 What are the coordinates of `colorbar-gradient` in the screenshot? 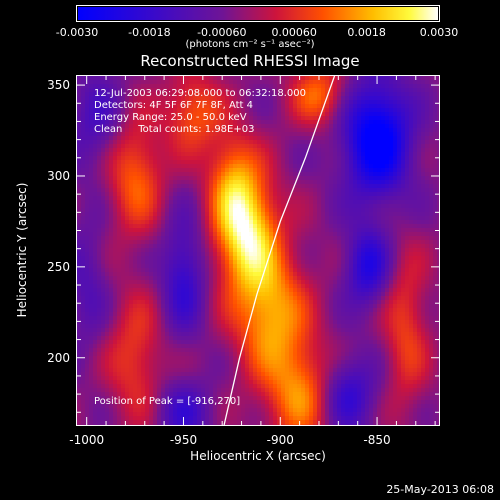 It's located at (258, 13).